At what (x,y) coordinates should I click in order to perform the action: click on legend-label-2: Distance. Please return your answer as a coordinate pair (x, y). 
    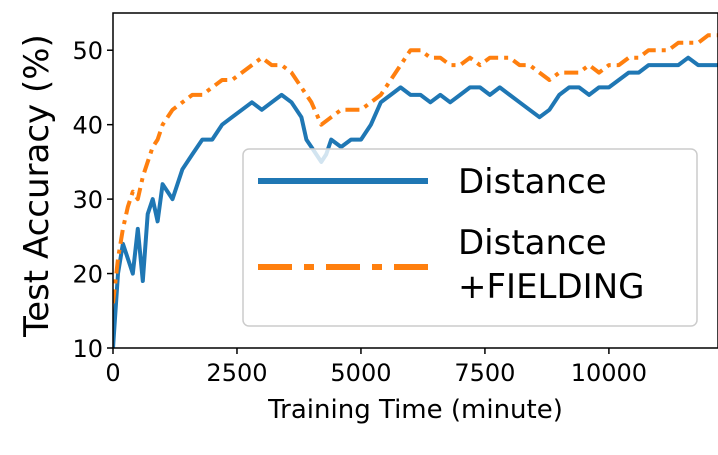
    Looking at the image, I should click on (532, 243).